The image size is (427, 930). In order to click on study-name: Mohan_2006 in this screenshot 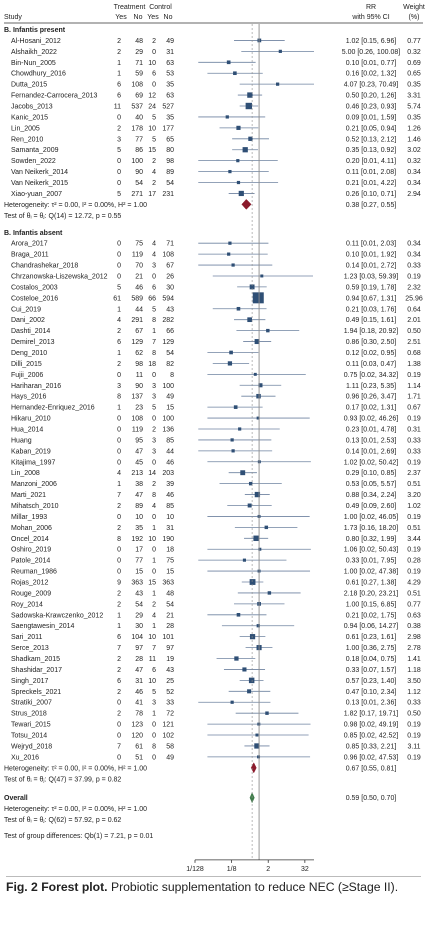, I will do `click(31, 528)`.